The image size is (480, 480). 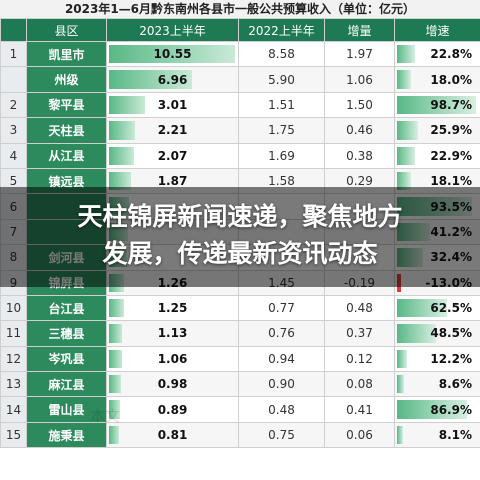 I want to click on increase-value-text: 0.46, so click(x=359, y=130).